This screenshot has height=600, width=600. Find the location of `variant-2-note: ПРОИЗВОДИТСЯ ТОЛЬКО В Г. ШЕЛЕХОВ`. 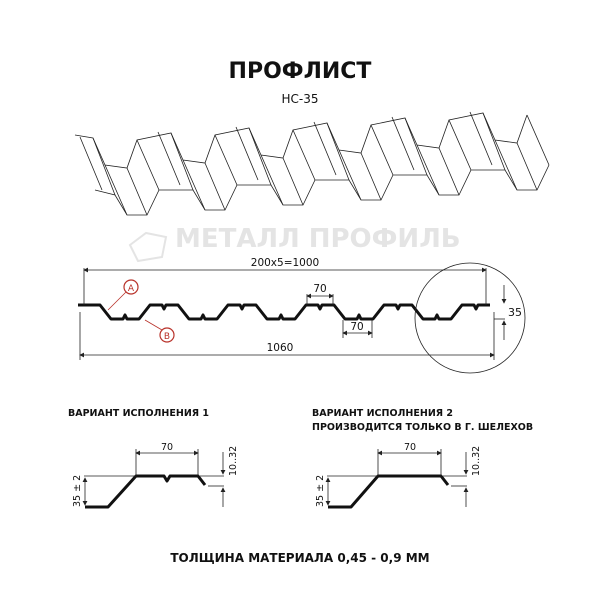

variant-2-note: ПРОИЗВОДИТСЯ ТОЛЬКО В Г. ШЕЛЕХОВ is located at coordinates (422, 427).